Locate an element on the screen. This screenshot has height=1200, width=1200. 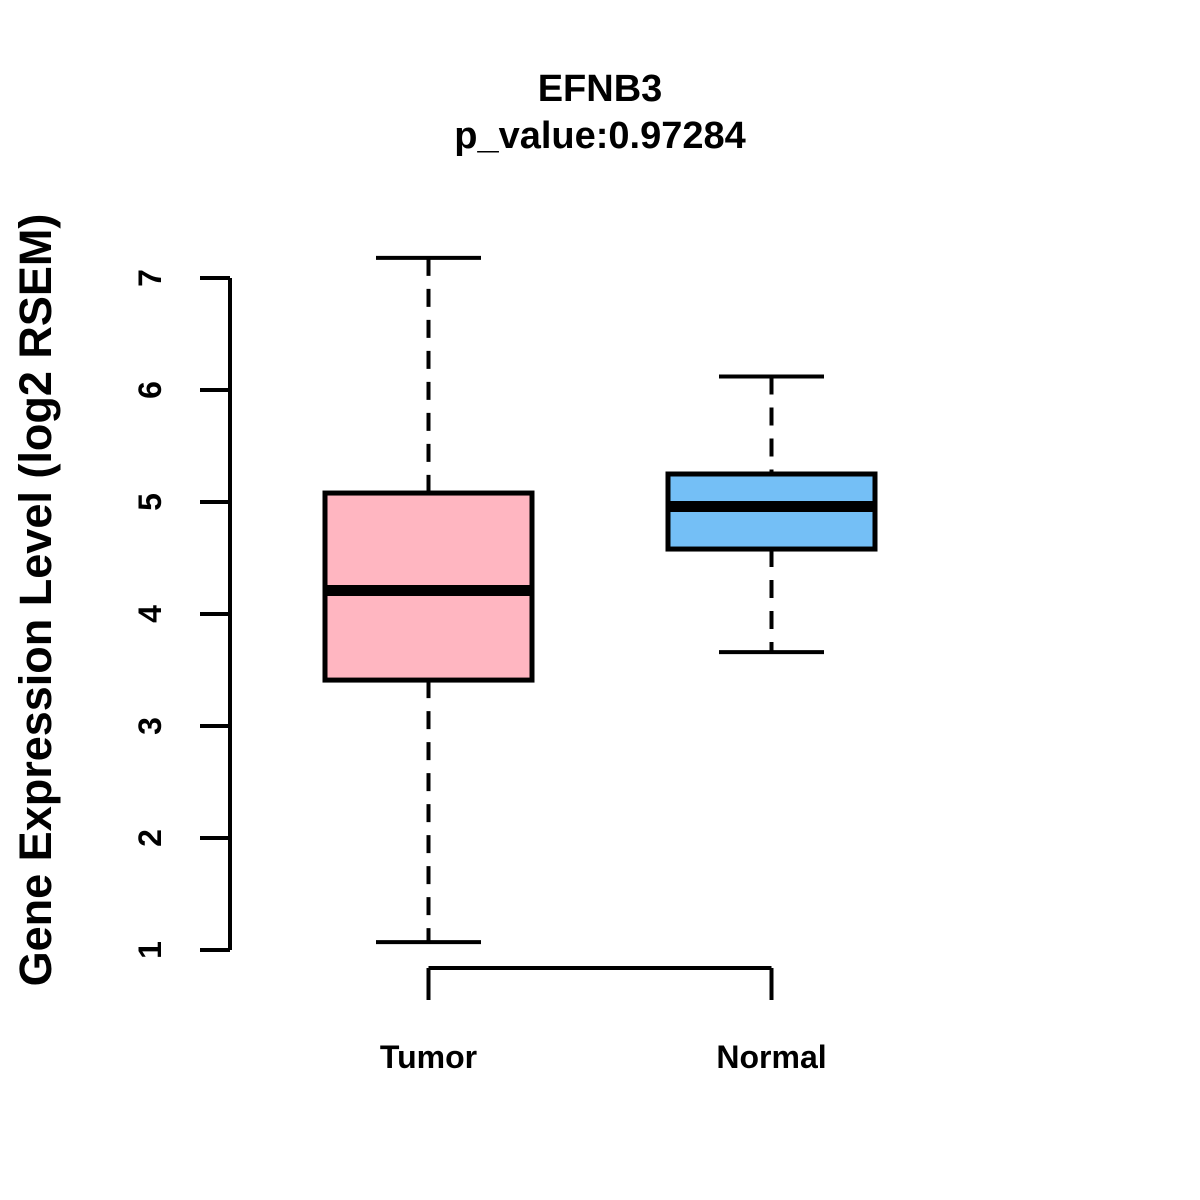
y-axis-tick-label: 6 is located at coordinates (150, 390).